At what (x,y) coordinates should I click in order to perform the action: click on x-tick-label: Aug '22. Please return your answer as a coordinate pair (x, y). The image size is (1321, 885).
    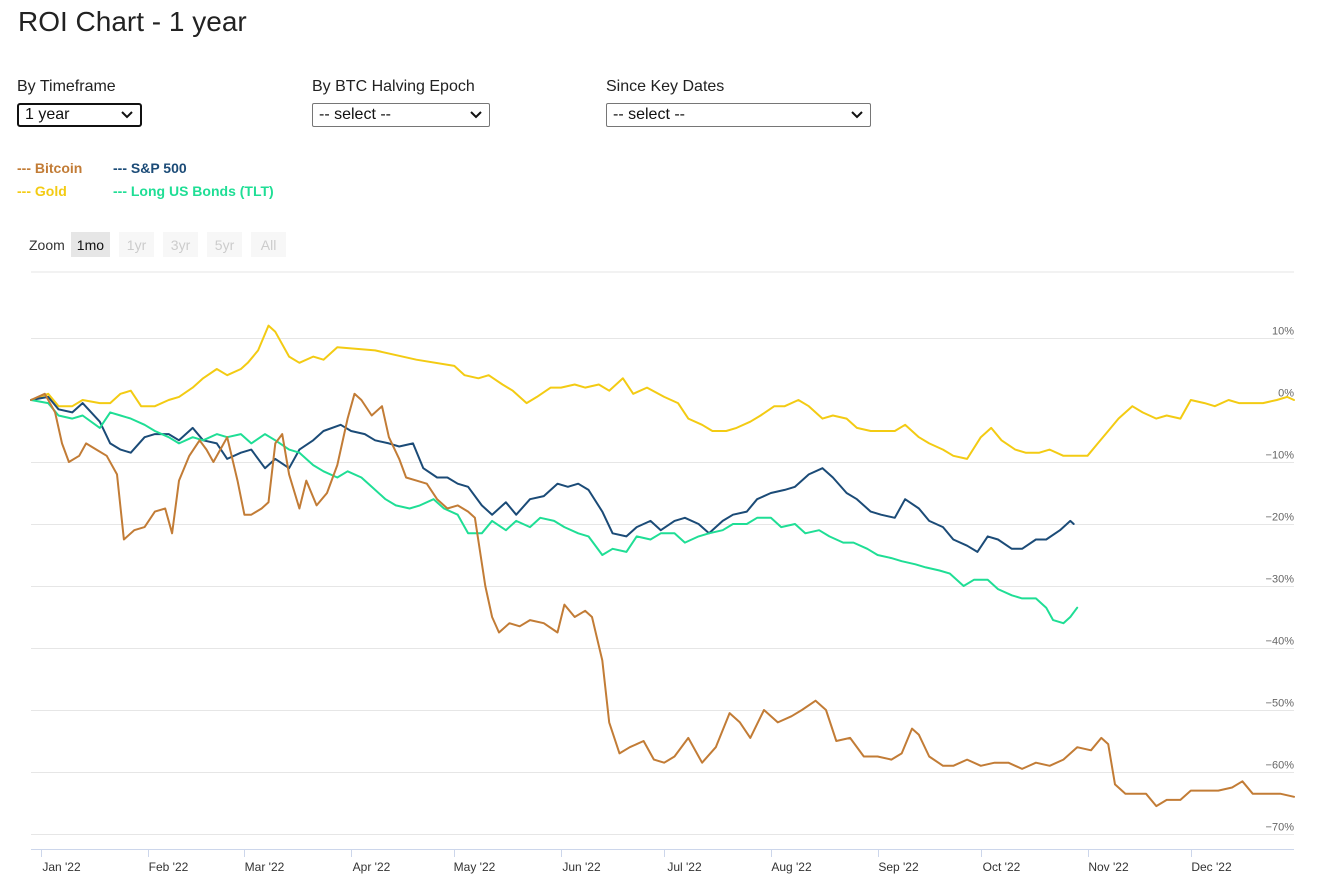
    Looking at the image, I should click on (791, 867).